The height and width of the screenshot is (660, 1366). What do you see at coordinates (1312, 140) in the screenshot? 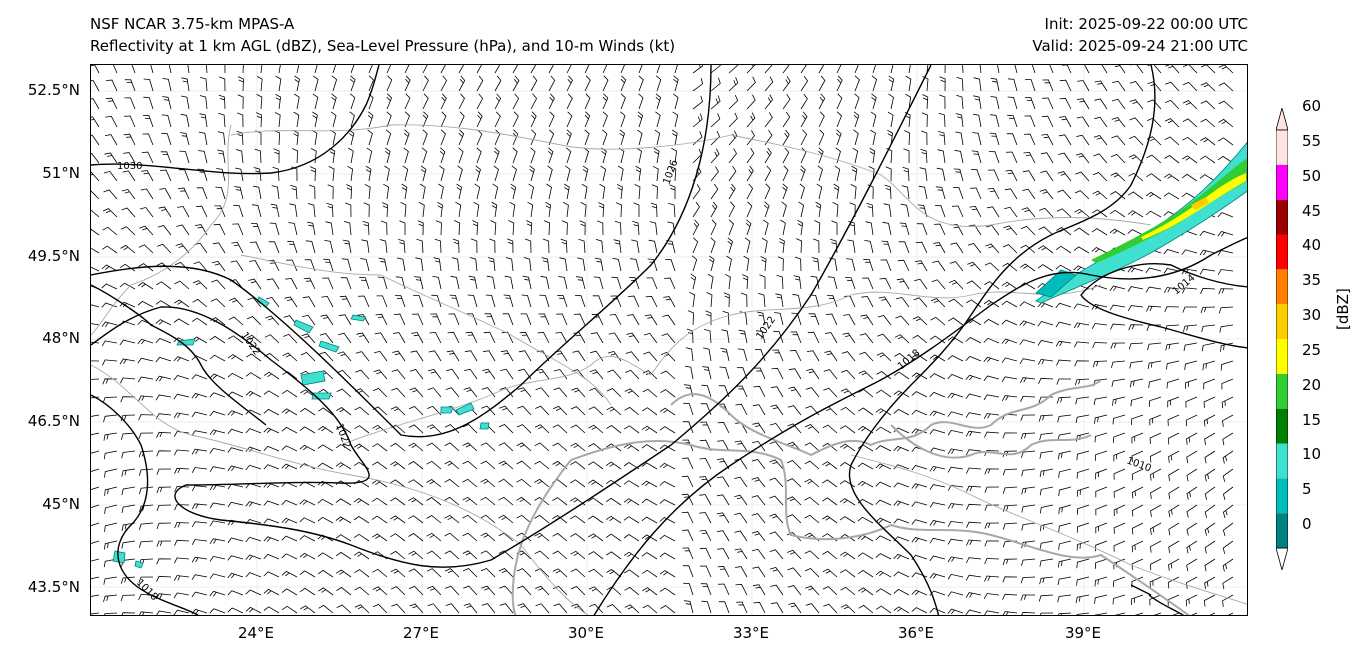
I see `colorbar-tick-label: 55` at bounding box center [1312, 140].